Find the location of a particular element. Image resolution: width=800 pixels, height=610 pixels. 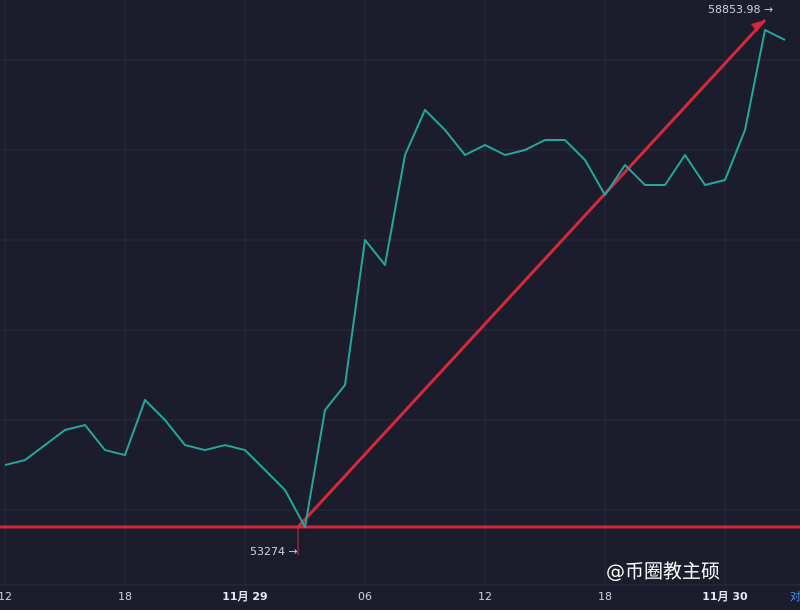

x-tick-label: 11月 29 is located at coordinates (244, 596).